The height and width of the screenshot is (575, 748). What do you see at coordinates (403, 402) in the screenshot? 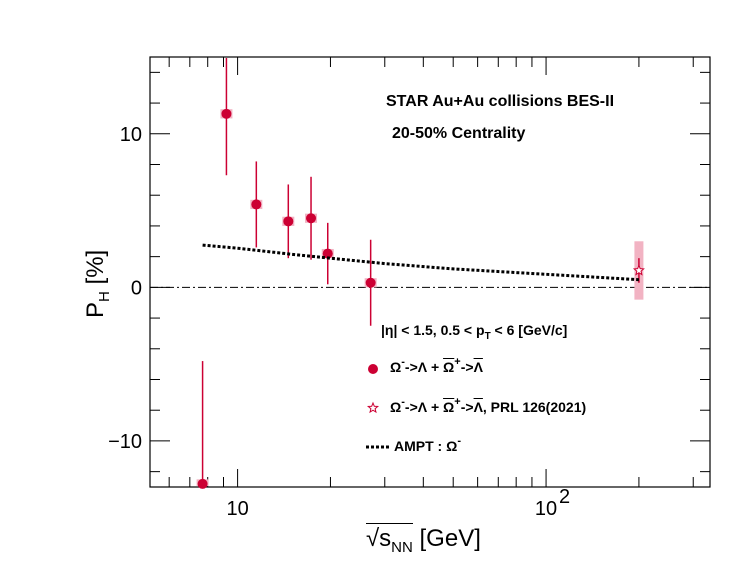
I see `legend-prl-minus: -` at bounding box center [403, 402].